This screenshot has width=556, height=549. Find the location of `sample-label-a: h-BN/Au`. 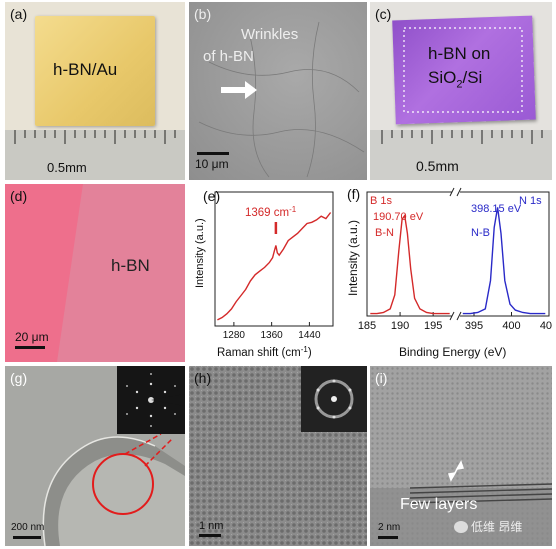

sample-label-a: h-BN/Au is located at coordinates (85, 69).